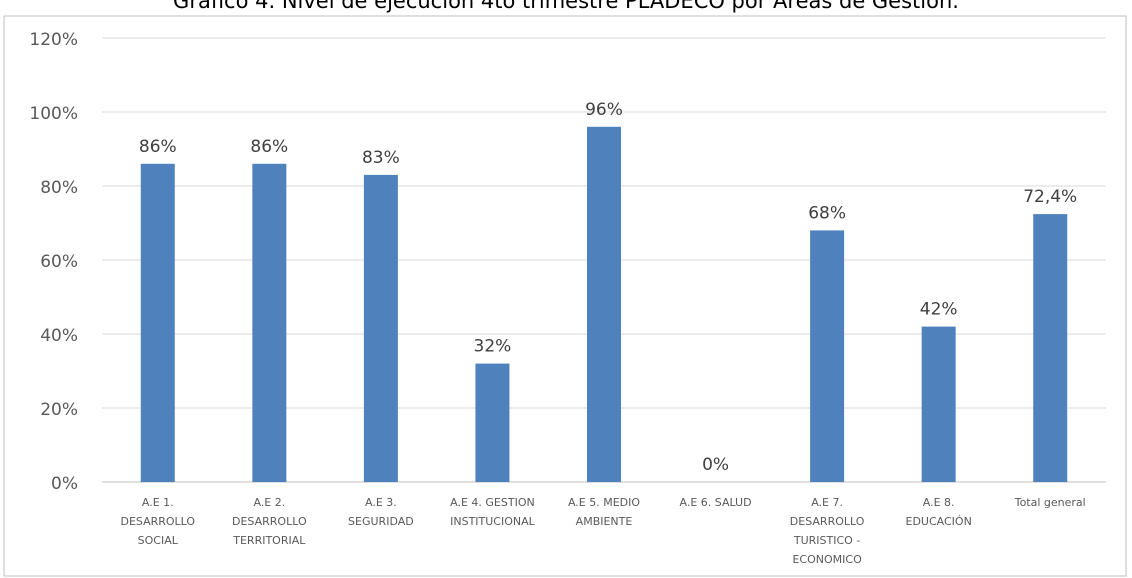 This screenshot has width=1132, height=578. I want to click on x-category-label: A.E 8., so click(939, 502).